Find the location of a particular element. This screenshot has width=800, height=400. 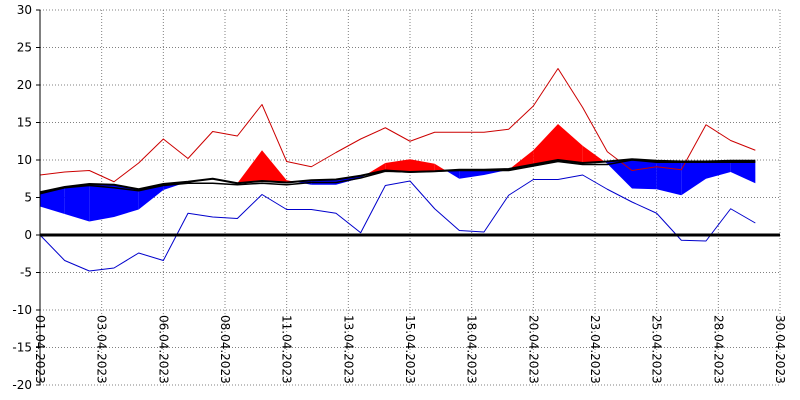

x-tick-label: 06.04.2023 is located at coordinates (163, 349).